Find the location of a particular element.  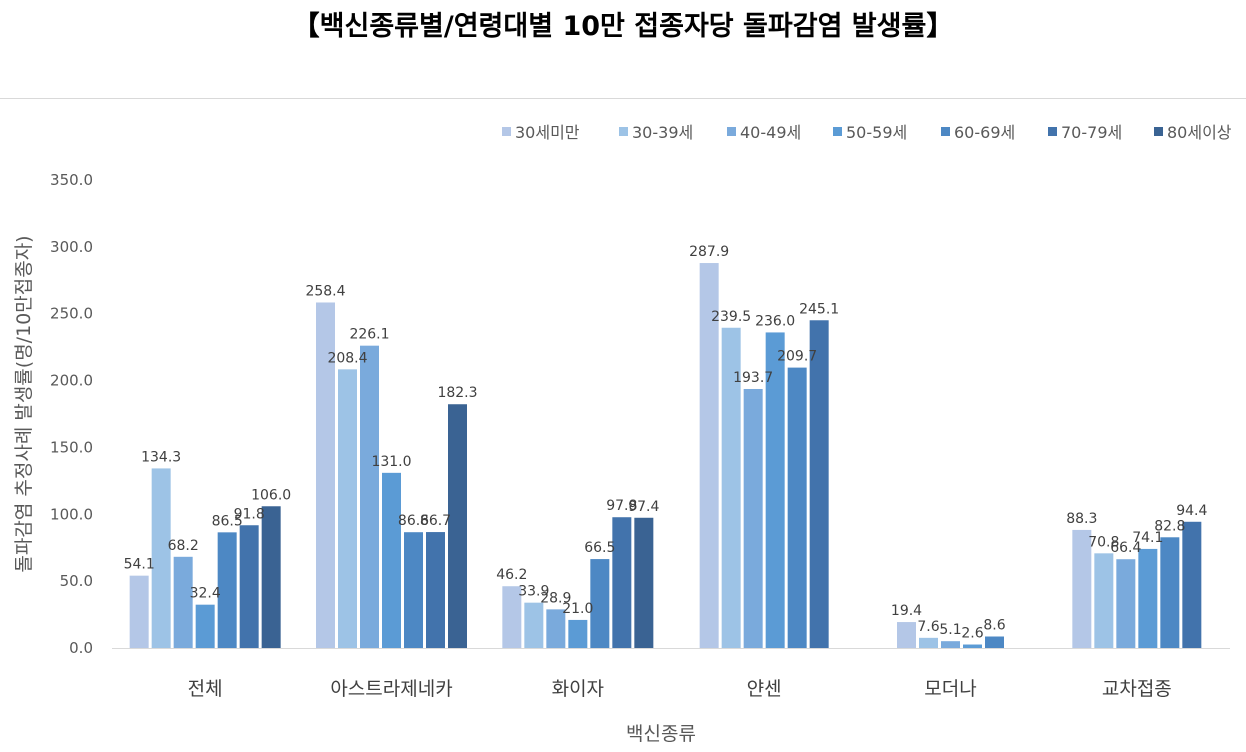

data-label: 239.5 is located at coordinates (731, 317).